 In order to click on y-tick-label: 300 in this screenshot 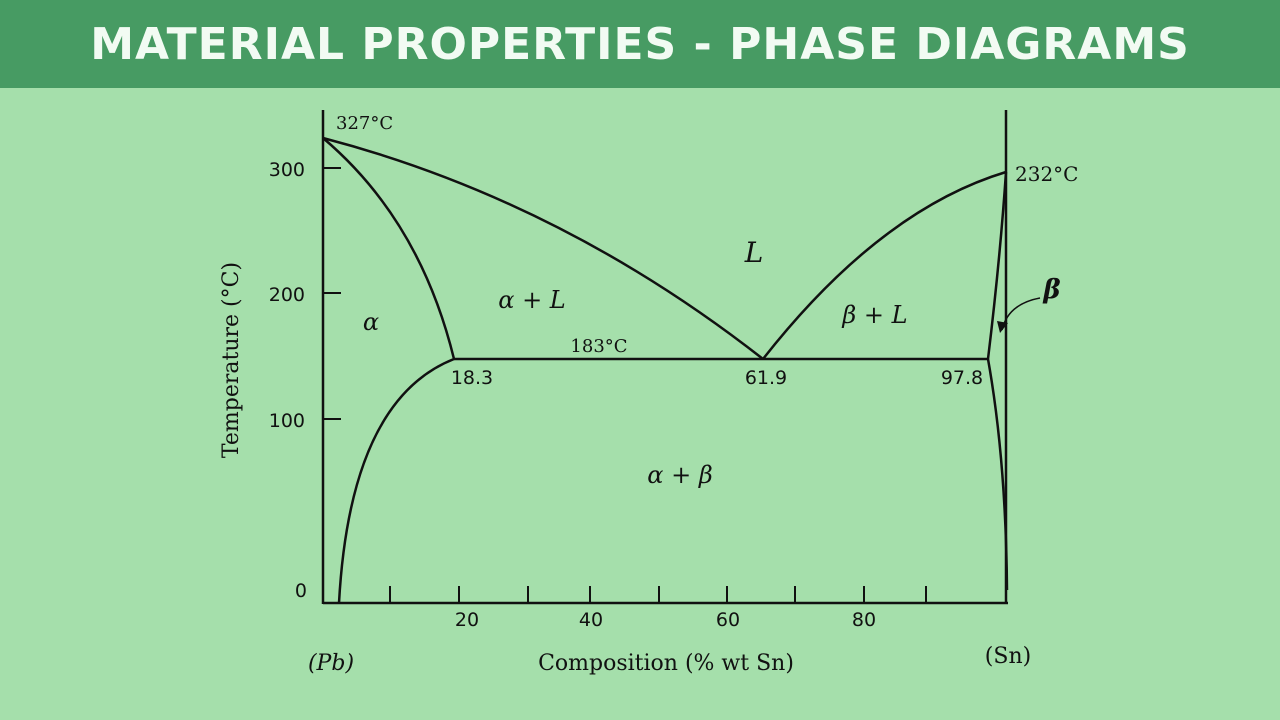, I will do `click(287, 170)`.